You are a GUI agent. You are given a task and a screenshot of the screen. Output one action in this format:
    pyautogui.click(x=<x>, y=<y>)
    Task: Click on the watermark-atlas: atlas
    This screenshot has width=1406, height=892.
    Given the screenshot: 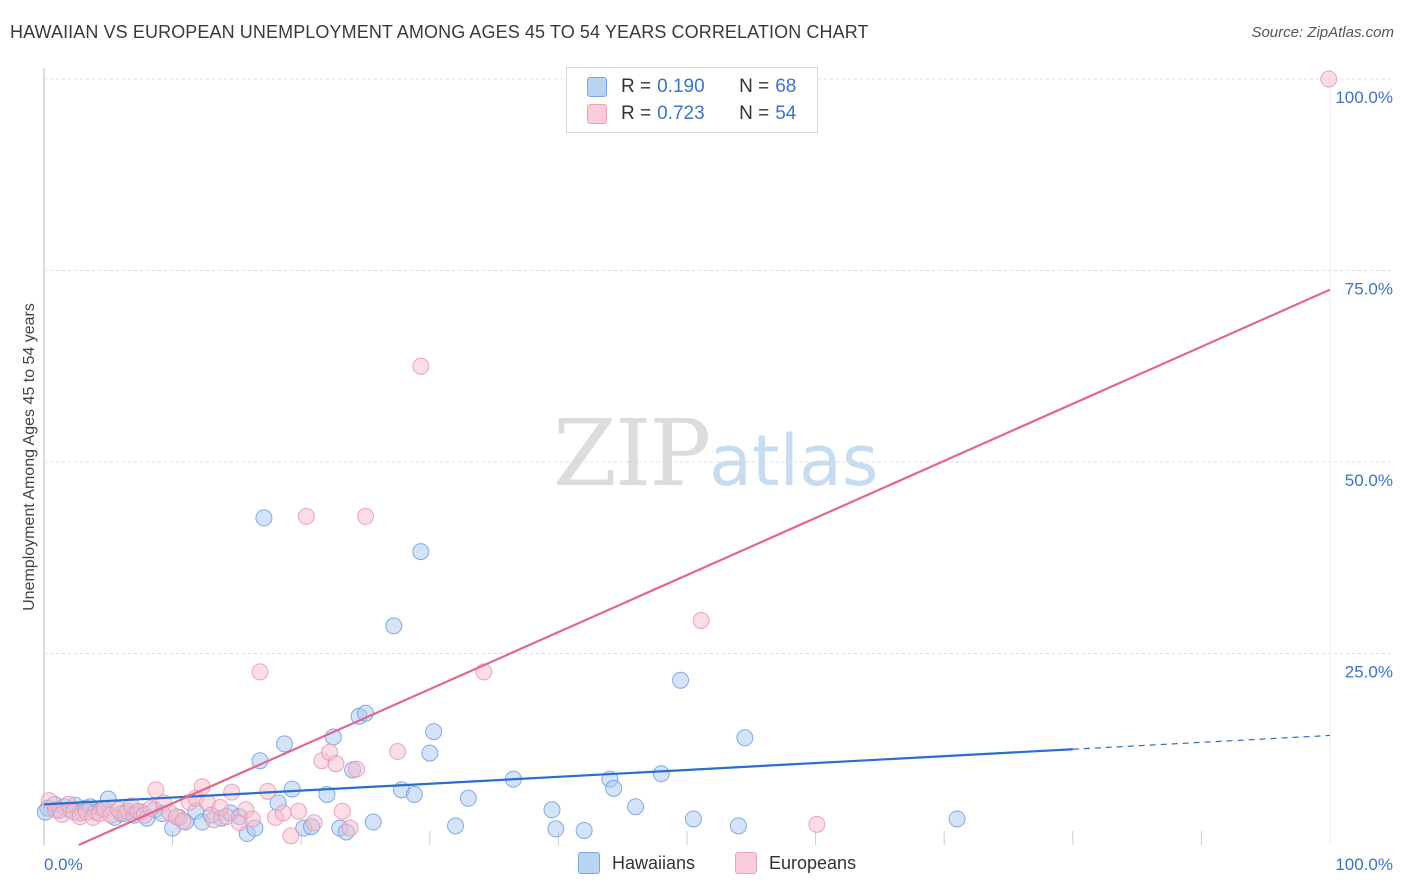 What is the action you would take?
    pyautogui.click(x=794, y=461)
    